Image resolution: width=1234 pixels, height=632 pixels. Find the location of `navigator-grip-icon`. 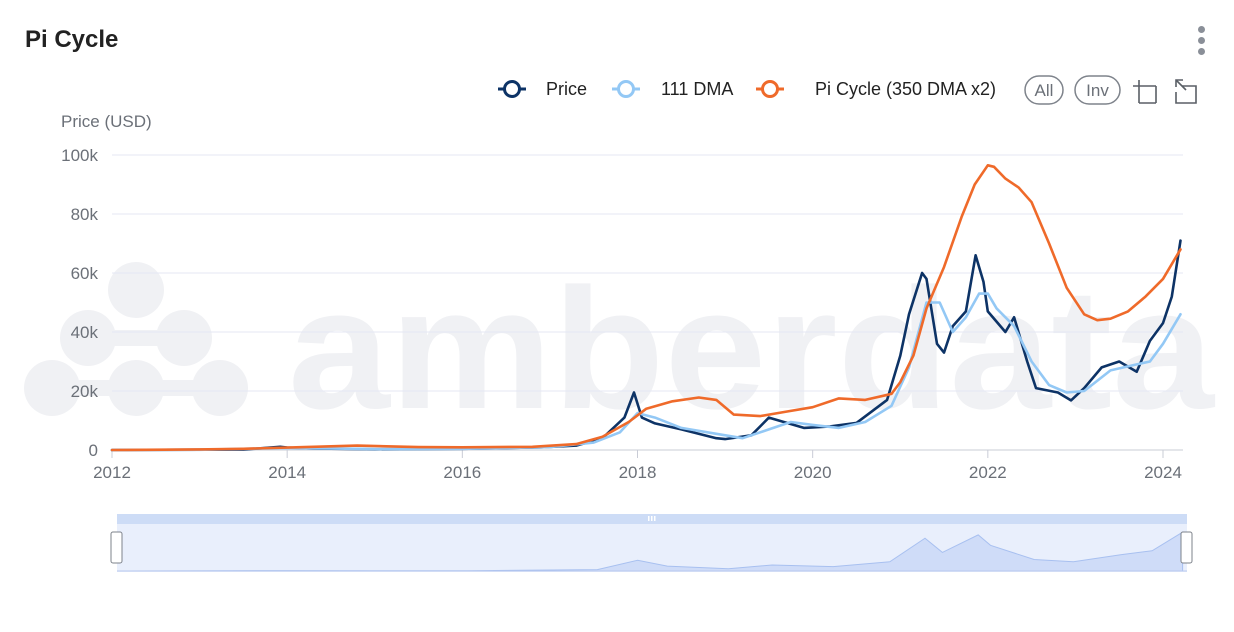

navigator-grip-icon is located at coordinates (652, 518).